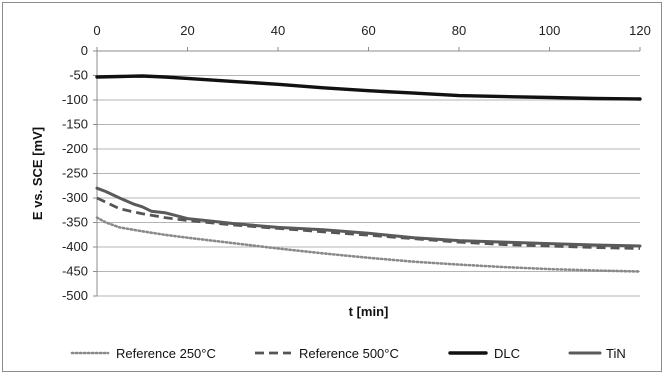  Describe the element at coordinates (368, 87) in the screenshot. I see `series-line-dlc` at that location.